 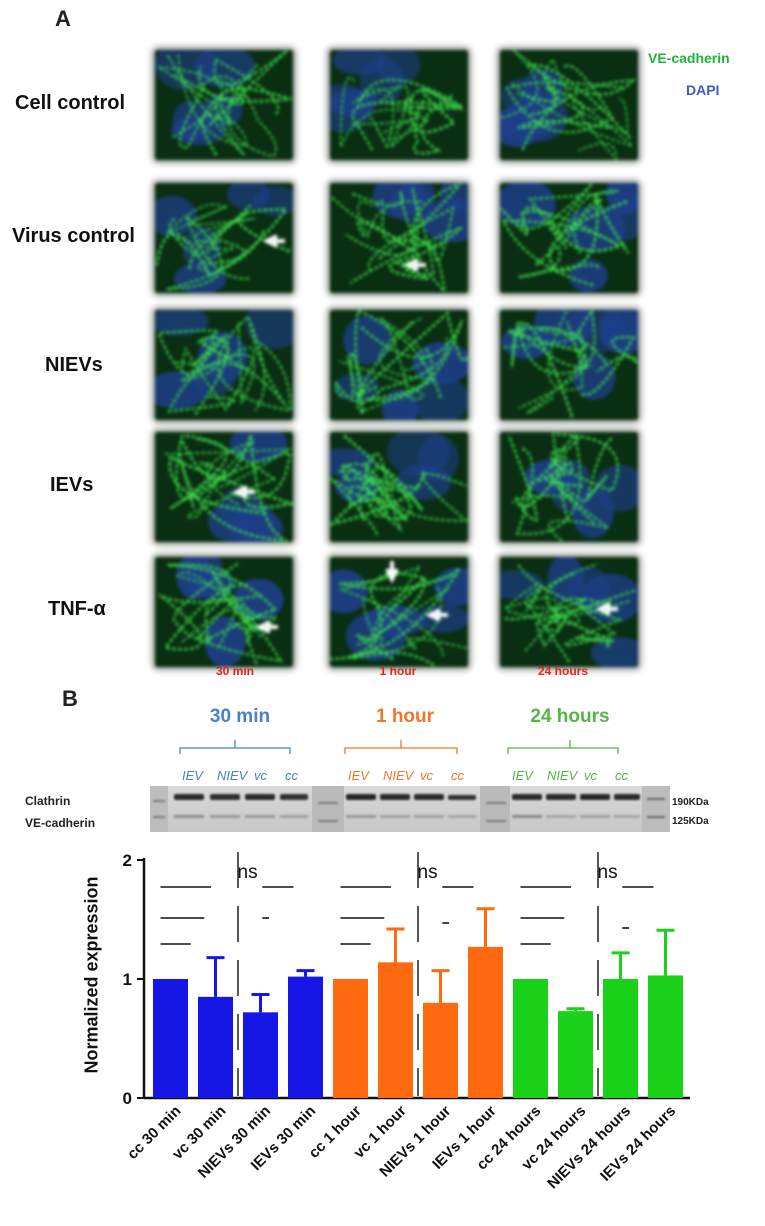 What do you see at coordinates (60, 823) in the screenshot?
I see `blot-label-ve-cadherin: VE-cadherin` at bounding box center [60, 823].